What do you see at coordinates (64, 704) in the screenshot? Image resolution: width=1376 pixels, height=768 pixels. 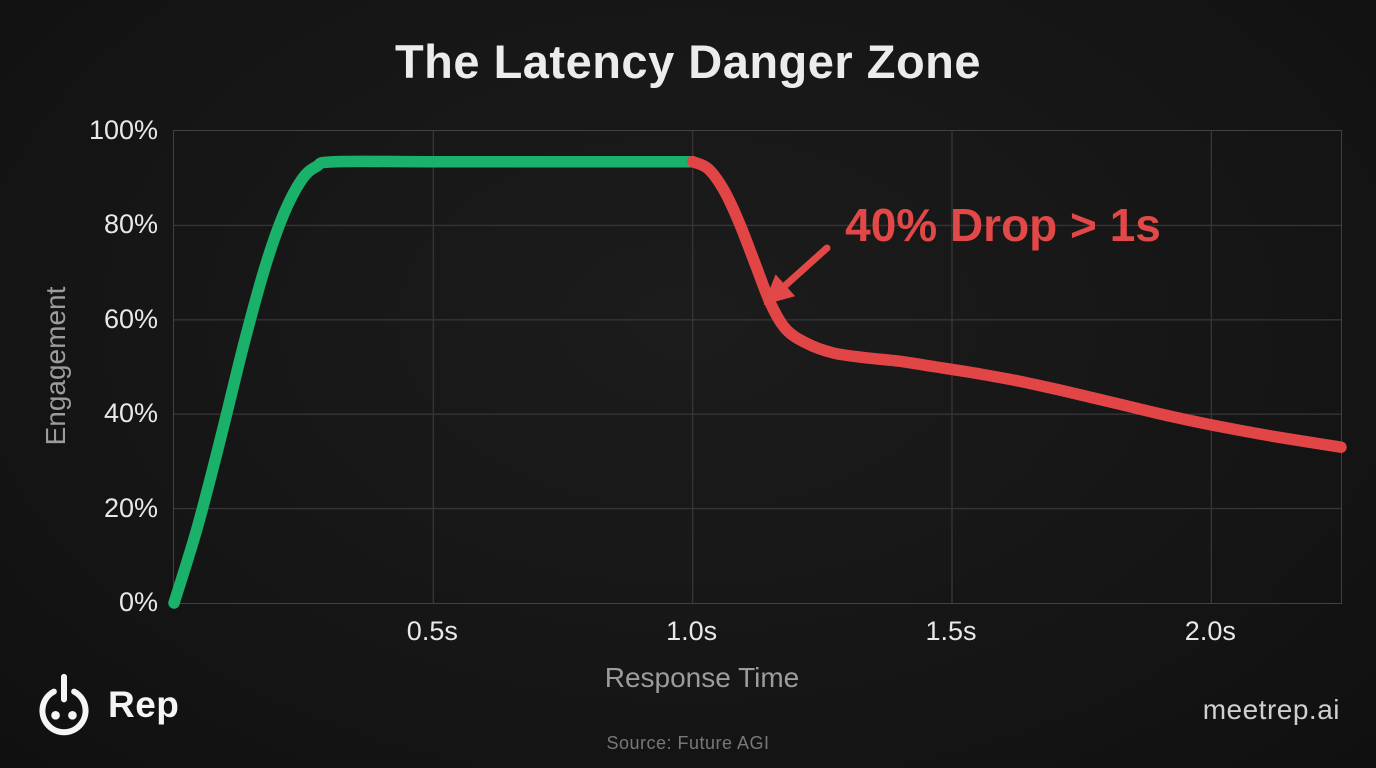 I see `power-face-logo-icon` at bounding box center [64, 704].